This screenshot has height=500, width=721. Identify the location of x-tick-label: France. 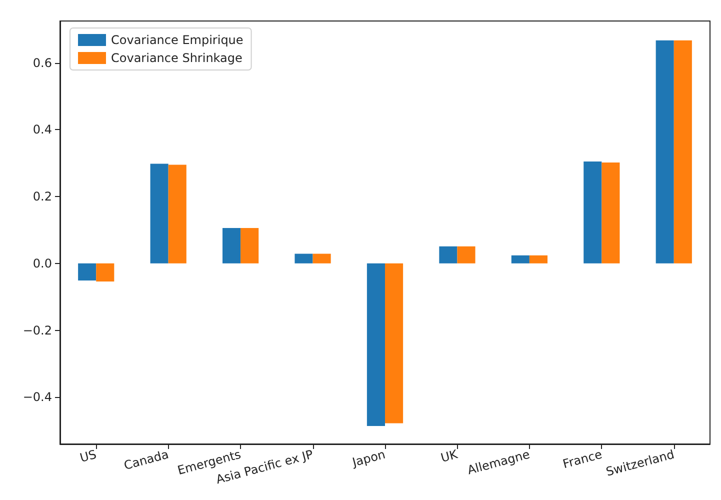
(582, 459).